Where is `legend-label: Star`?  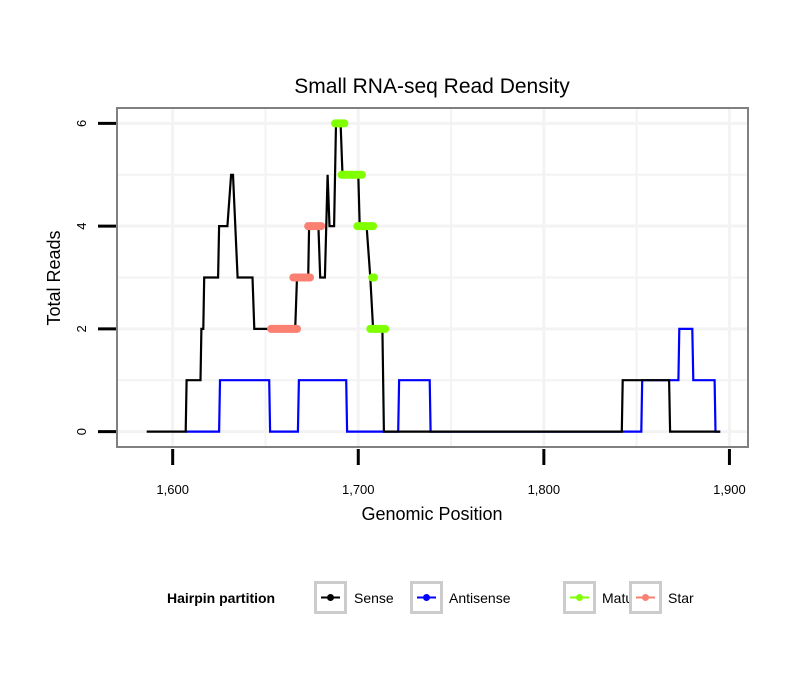
legend-label: Star is located at coordinates (681, 598).